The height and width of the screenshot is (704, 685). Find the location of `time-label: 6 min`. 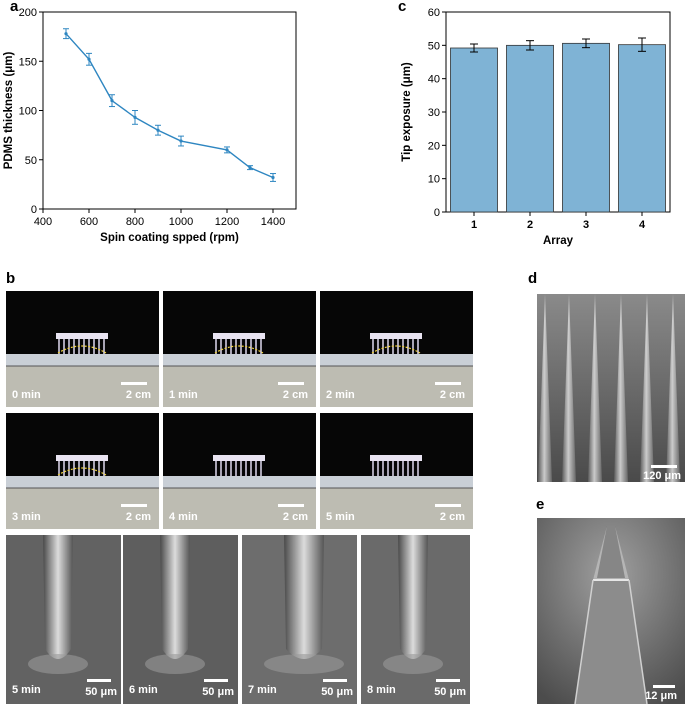

time-label: 6 min is located at coordinates (143, 690).